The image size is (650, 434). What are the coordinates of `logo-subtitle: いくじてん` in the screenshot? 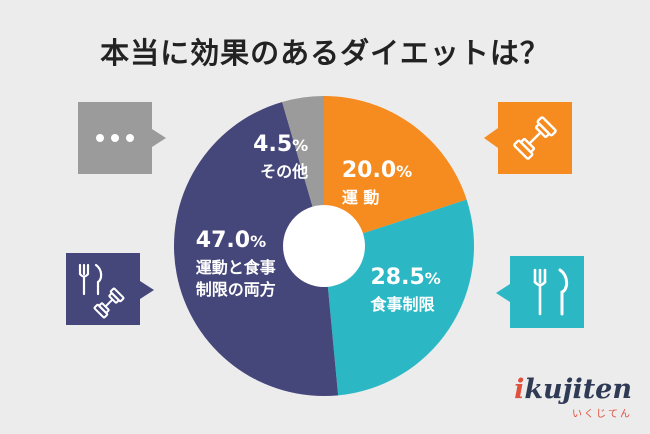 It's located at (602, 414).